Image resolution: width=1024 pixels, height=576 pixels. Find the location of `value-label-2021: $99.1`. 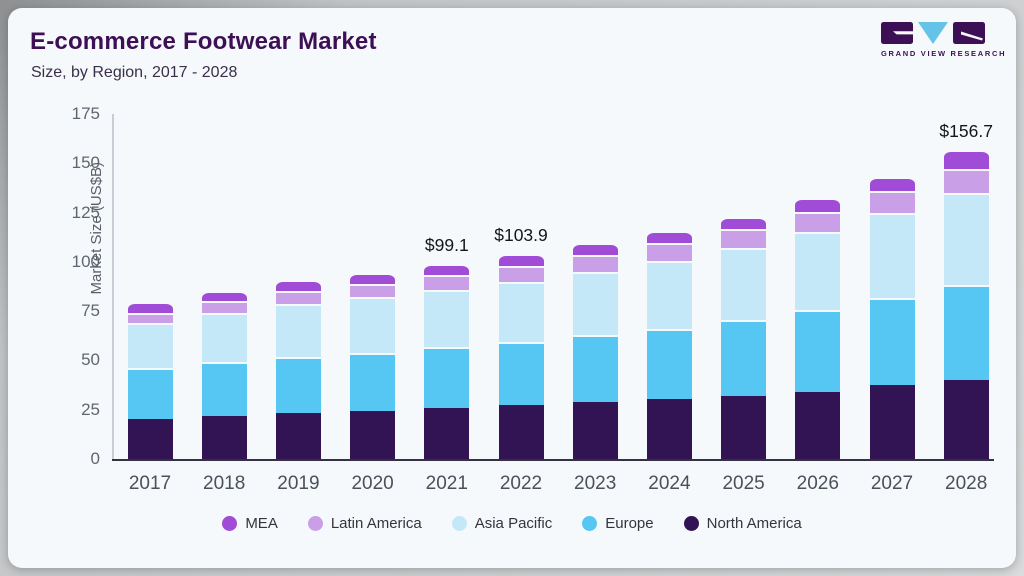

value-label-2021: $99.1 is located at coordinates (446, 244).